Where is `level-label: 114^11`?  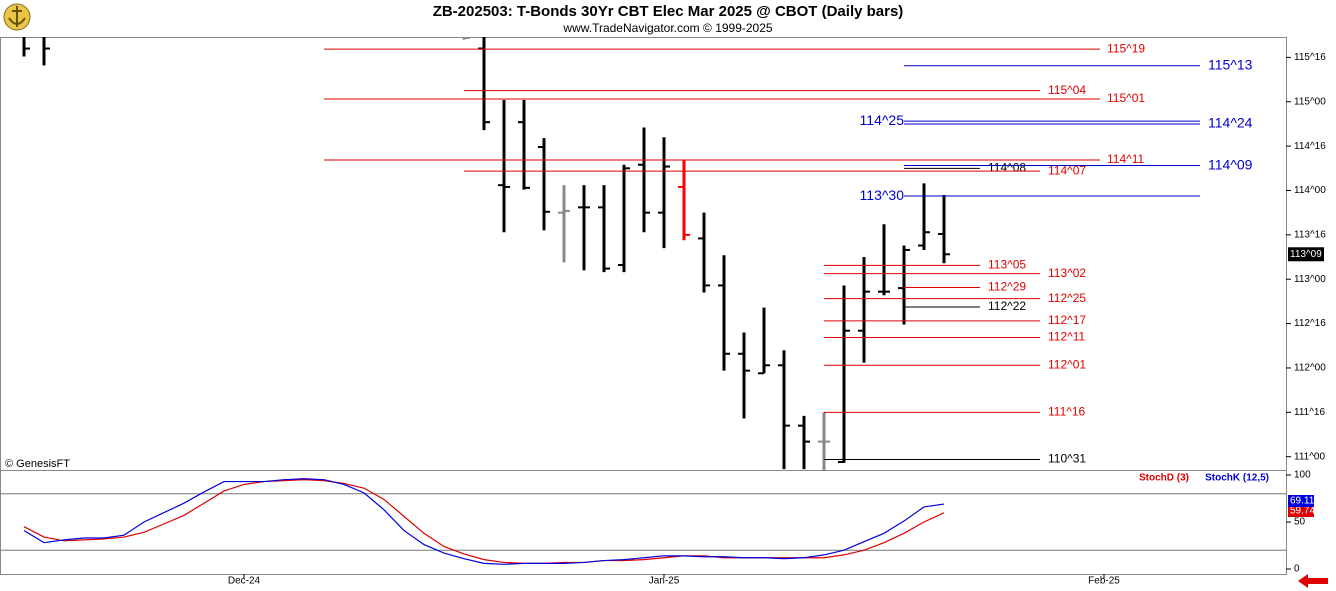 level-label: 114^11 is located at coordinates (1126, 159).